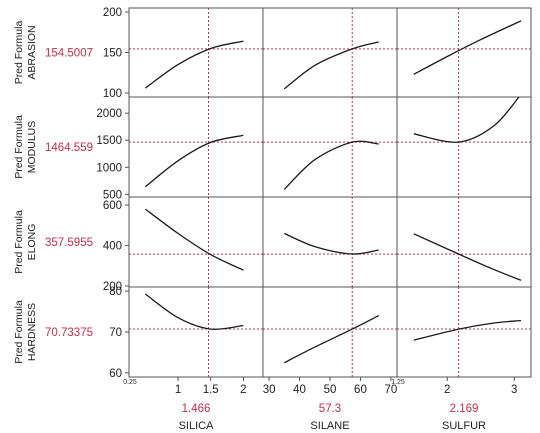 The height and width of the screenshot is (433, 540). I want to click on y-tick-label: 1500, so click(109, 141).